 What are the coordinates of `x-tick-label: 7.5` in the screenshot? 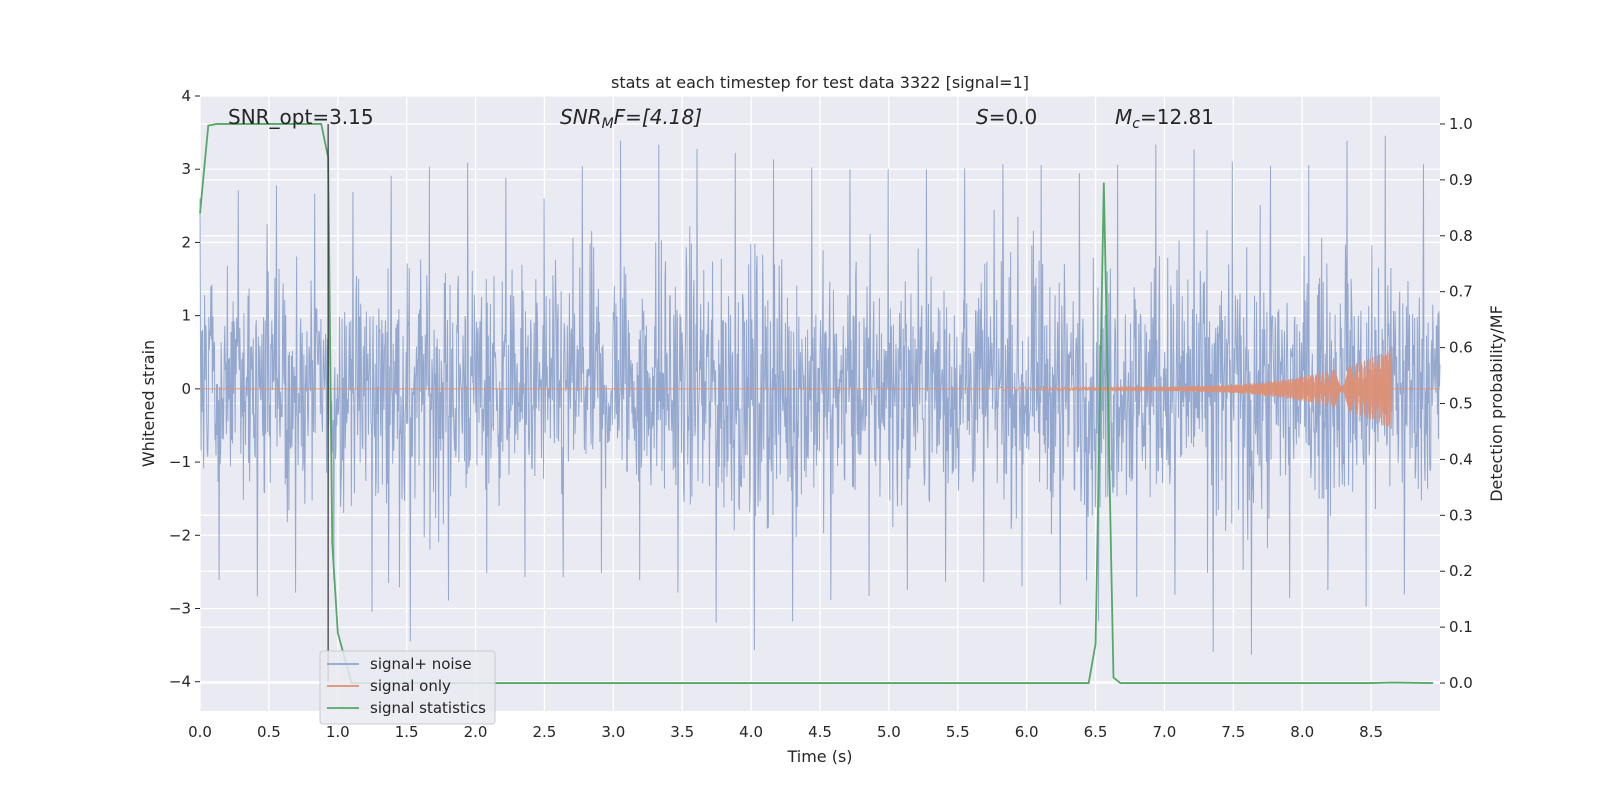 It's located at (1233, 732).